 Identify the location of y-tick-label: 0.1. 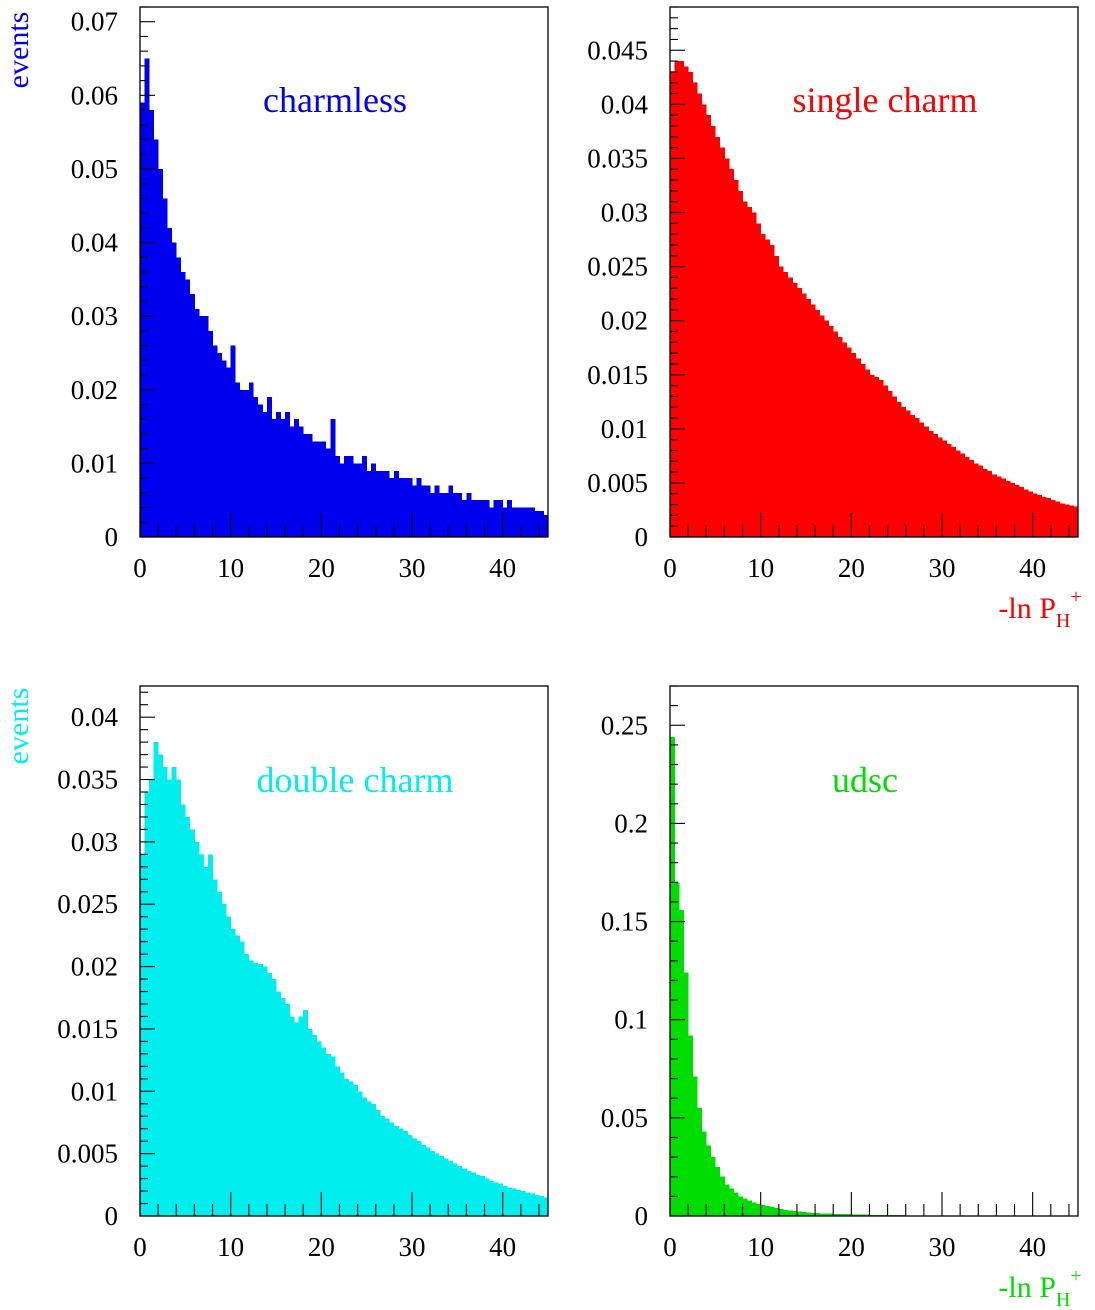
(631, 1020).